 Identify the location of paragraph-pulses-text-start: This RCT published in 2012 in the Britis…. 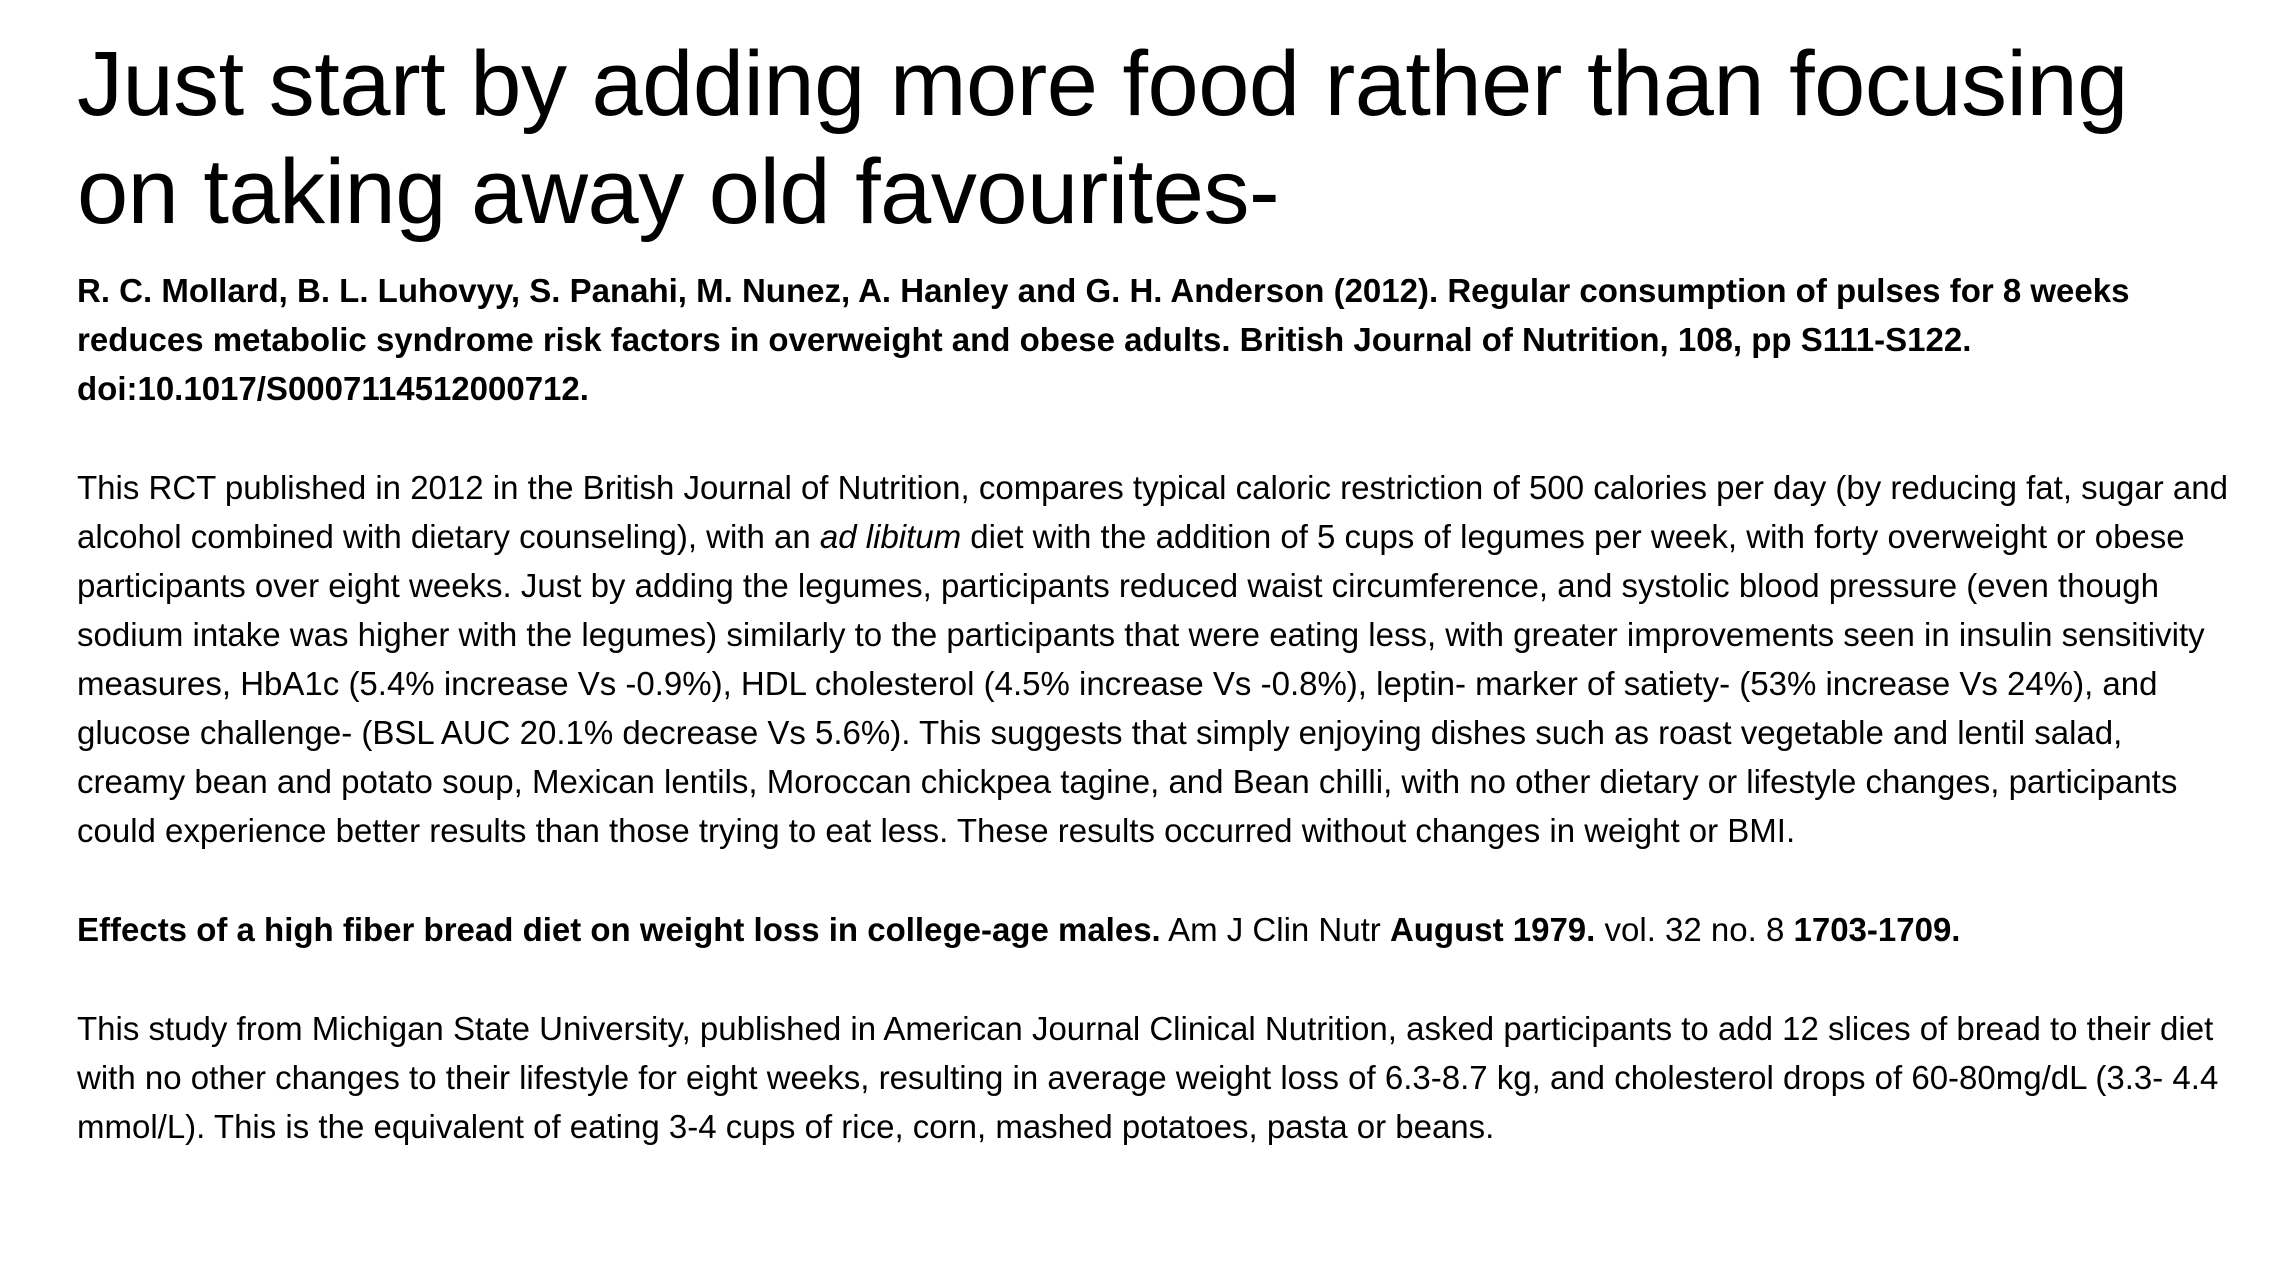
(1152, 512).